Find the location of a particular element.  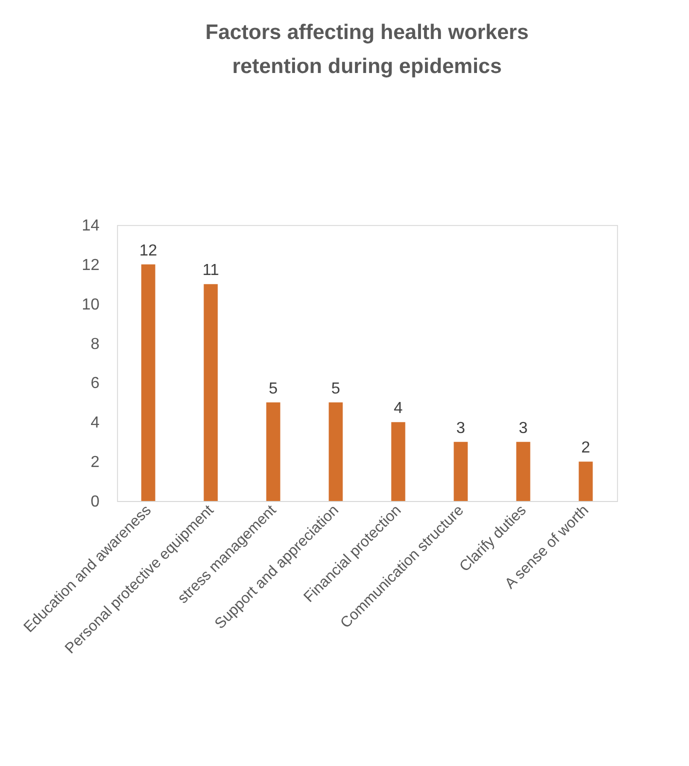

y-tick-label: 0 is located at coordinates (95, 502).